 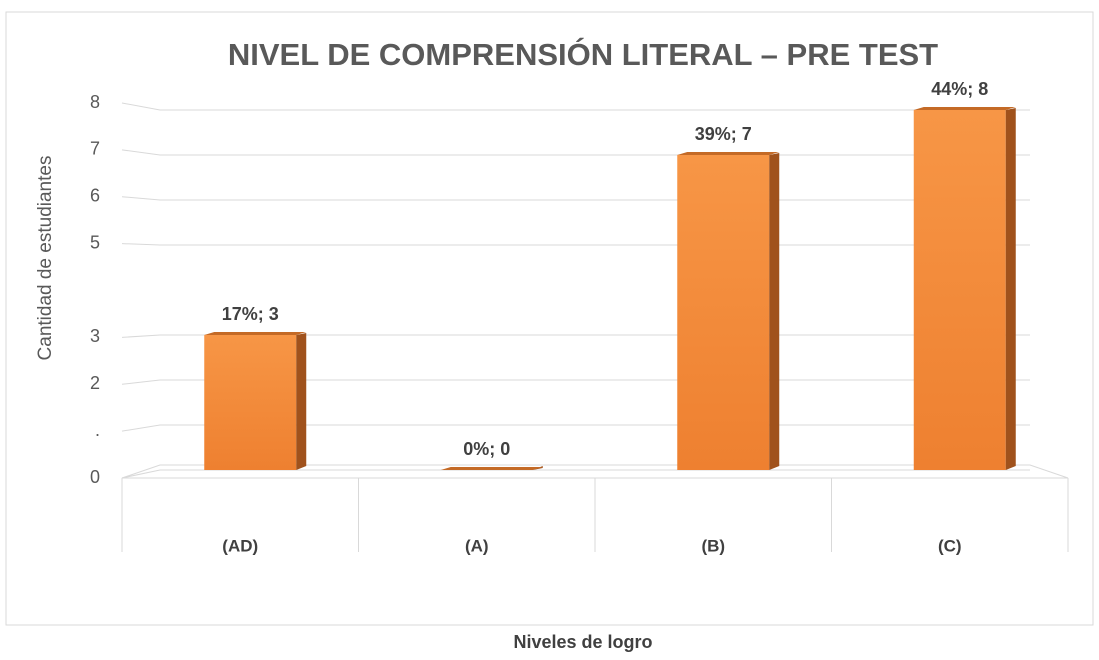 What do you see at coordinates (959, 89) in the screenshot?
I see `data-label: 44%; 8` at bounding box center [959, 89].